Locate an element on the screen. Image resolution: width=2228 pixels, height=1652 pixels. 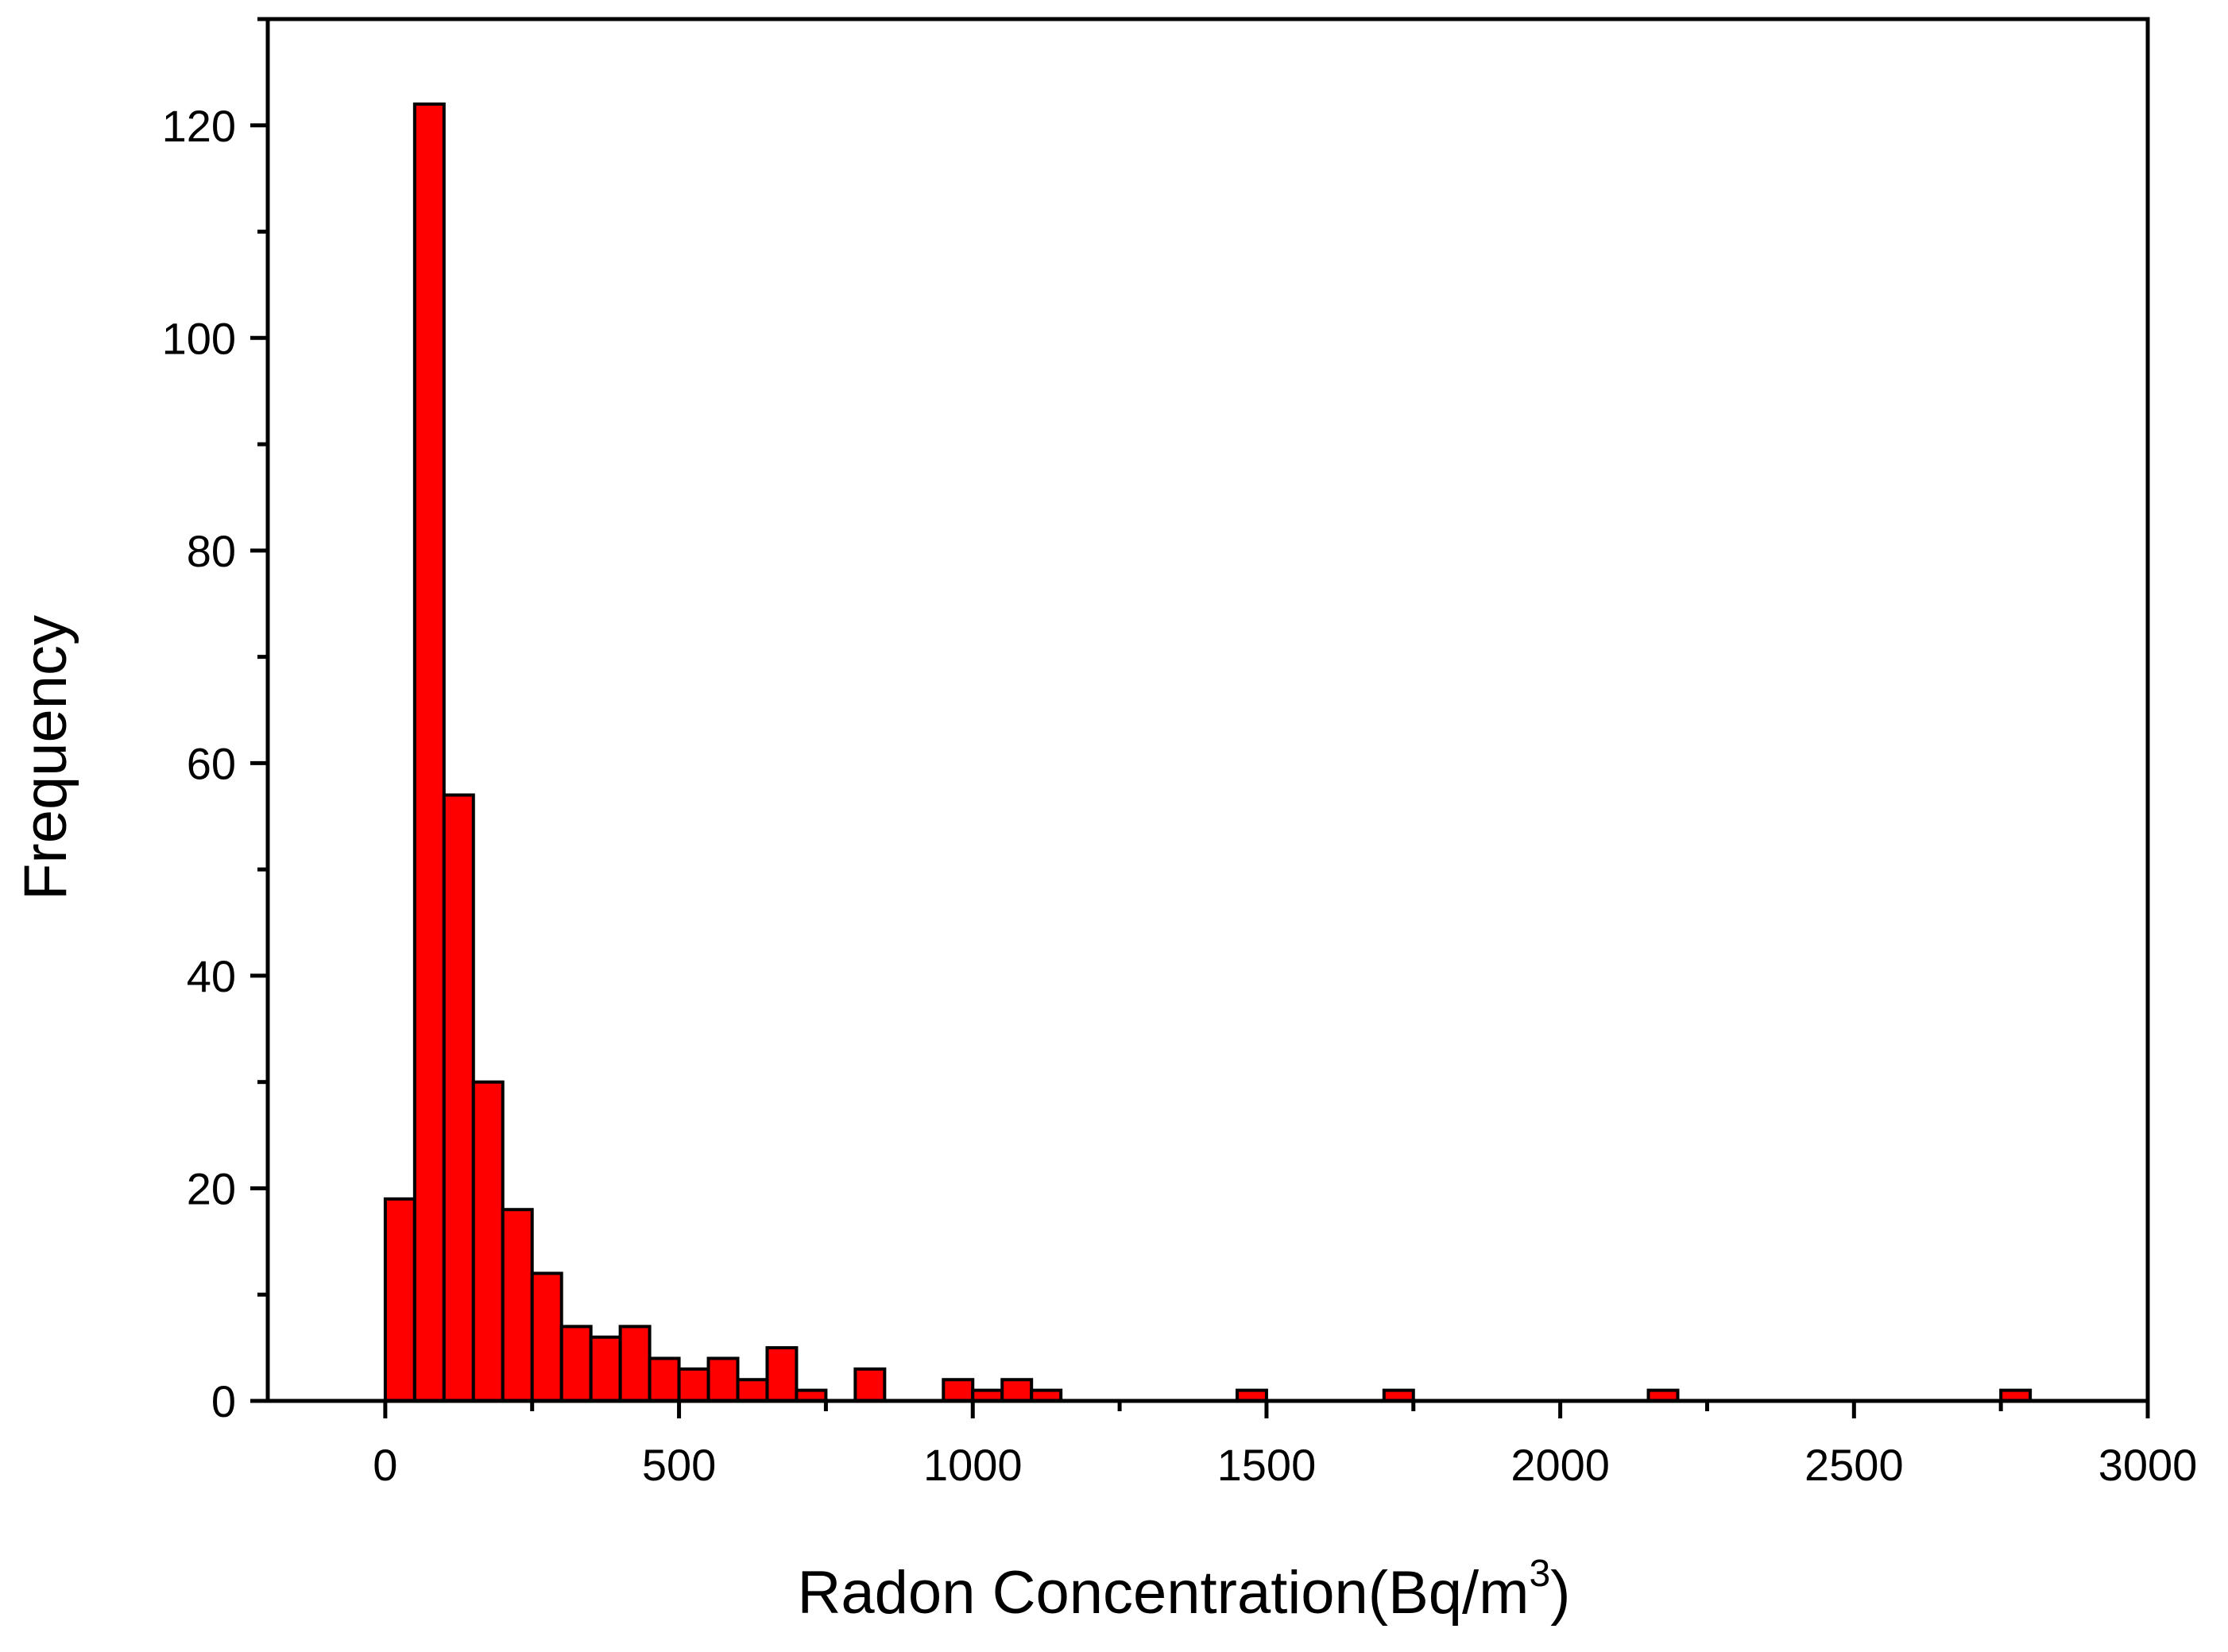
x-tick-label-2000: 2000 is located at coordinates (1560, 1465).